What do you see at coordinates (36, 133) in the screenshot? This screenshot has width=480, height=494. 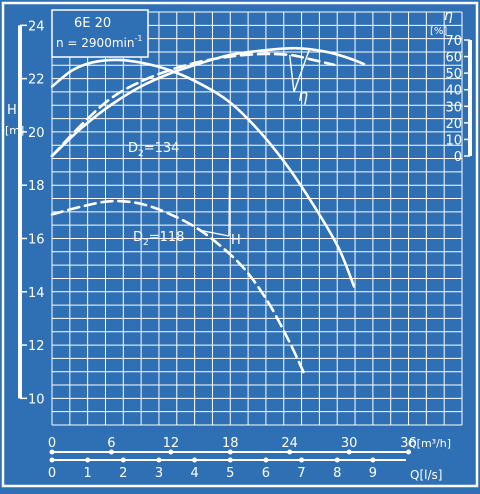 I see `head-axis-tick-label: 20` at bounding box center [36, 133].